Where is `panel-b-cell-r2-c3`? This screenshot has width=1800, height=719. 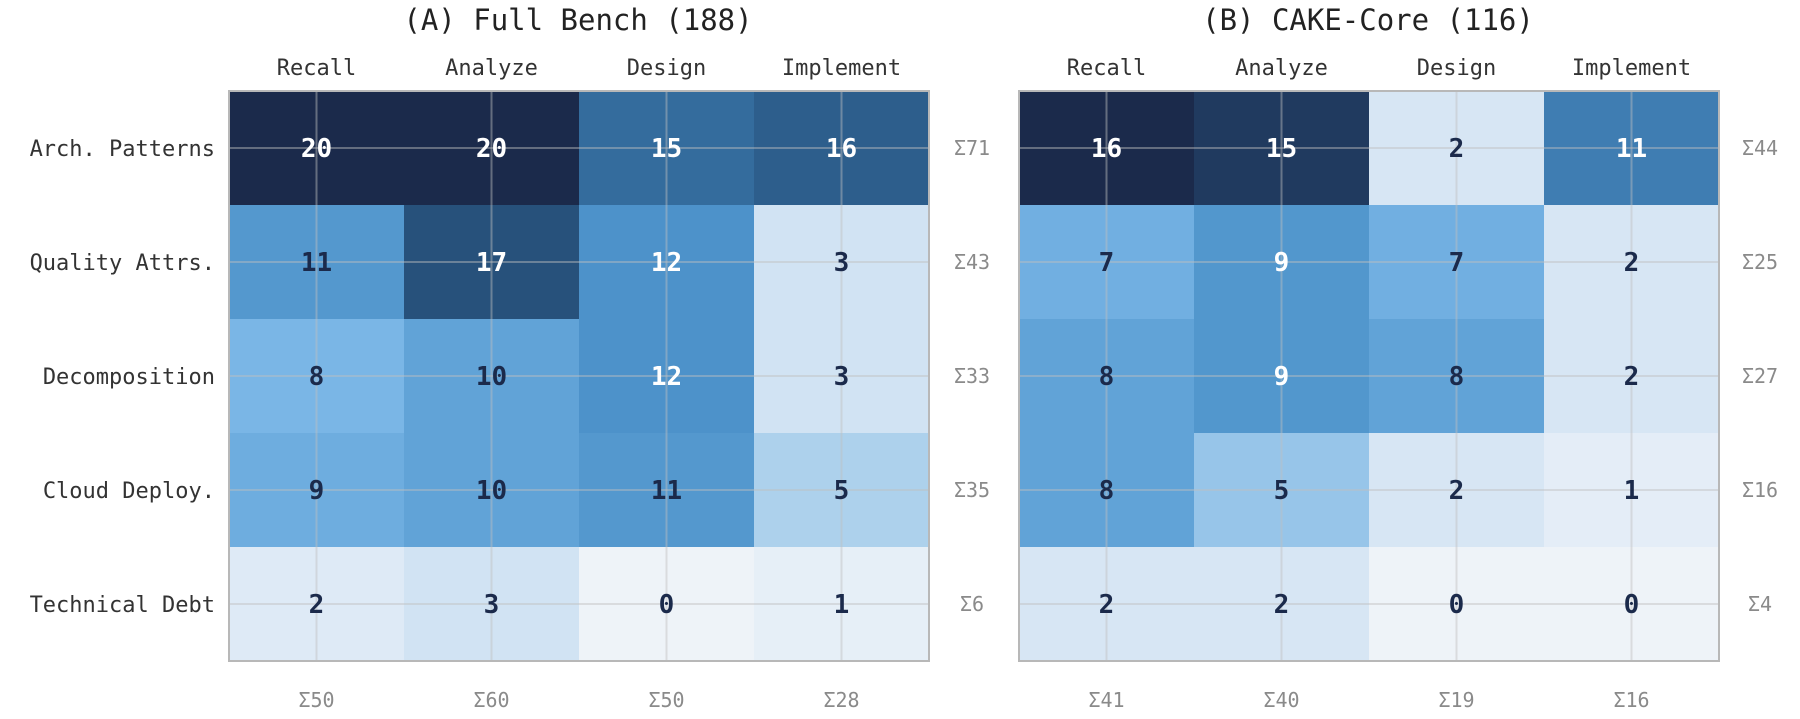 panel-b-cell-r2-c3 is located at coordinates (1631, 376).